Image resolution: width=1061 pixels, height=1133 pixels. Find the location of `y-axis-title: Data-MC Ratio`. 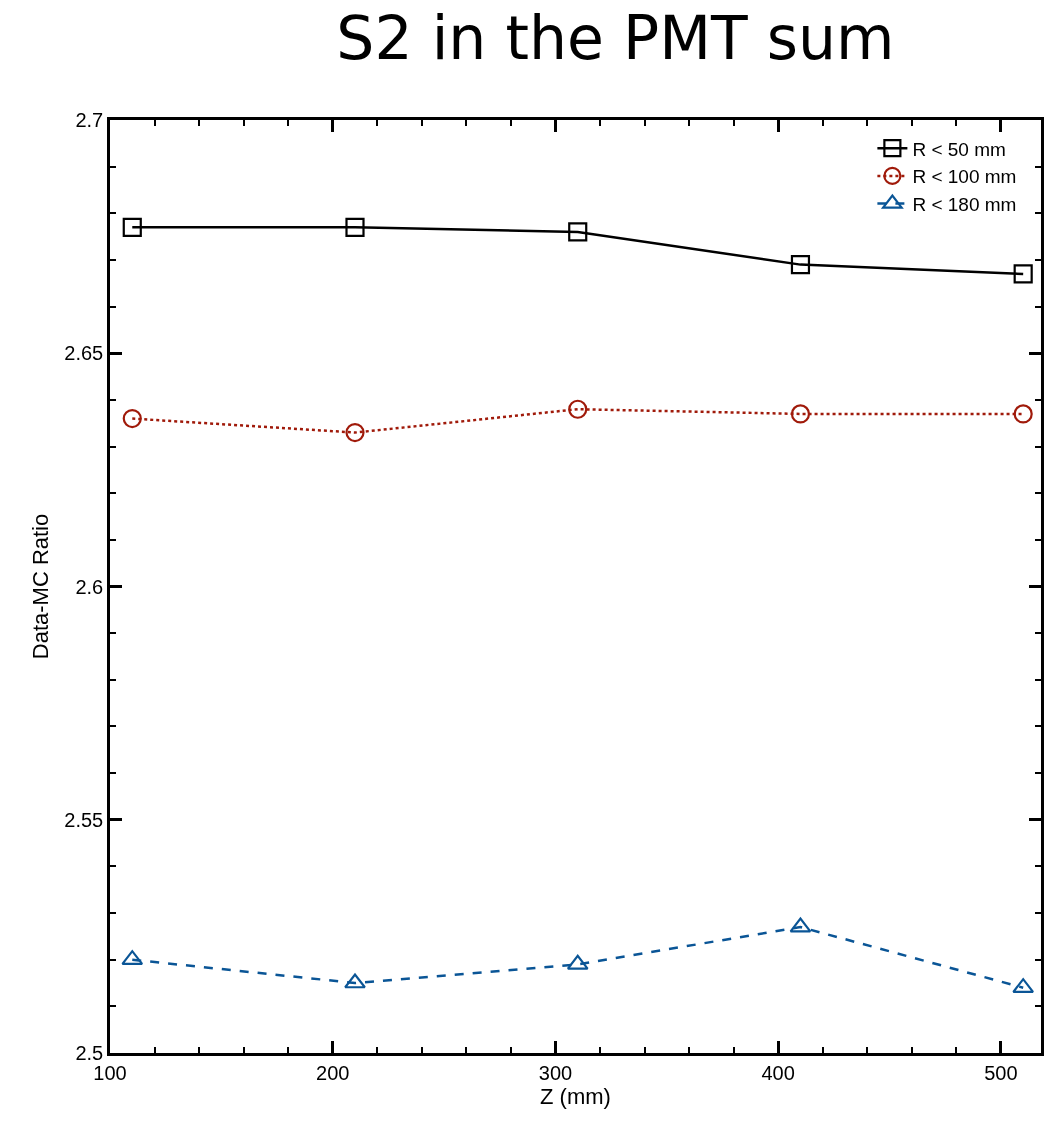

y-axis-title: Data-MC Ratio is located at coordinates (41, 586).